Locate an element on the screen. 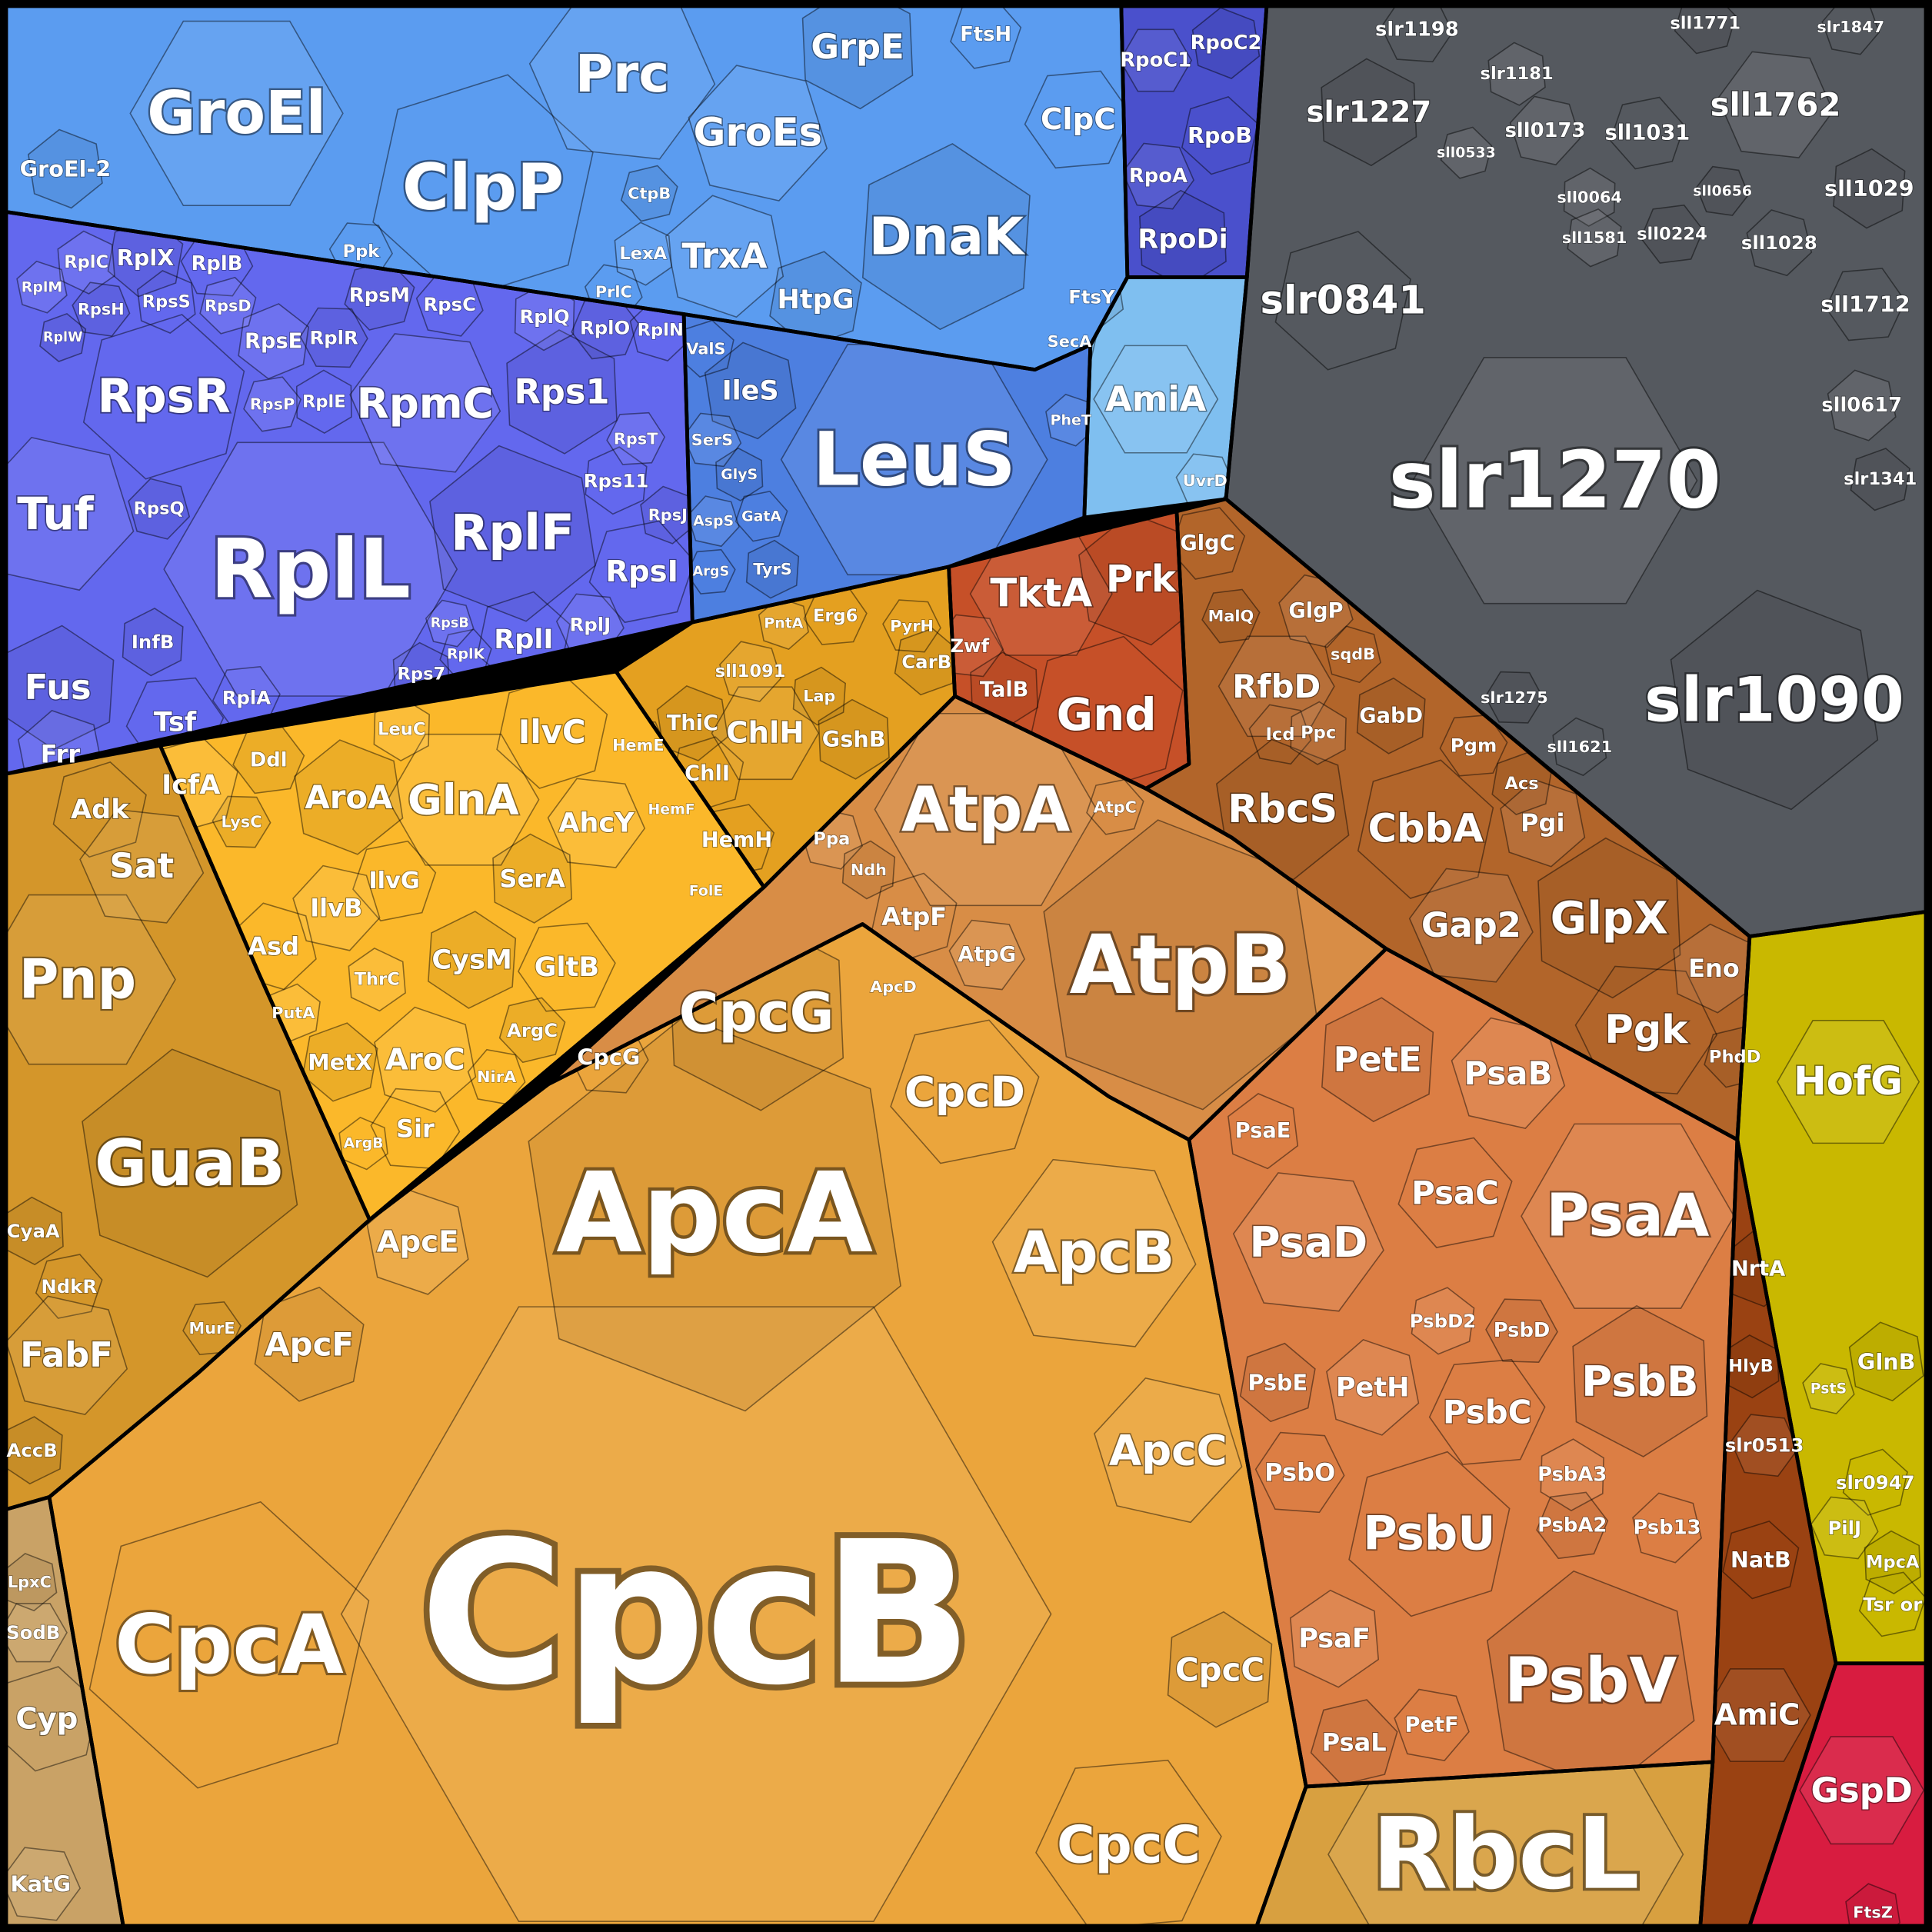  cell-label: ChlI is located at coordinates (707, 774).